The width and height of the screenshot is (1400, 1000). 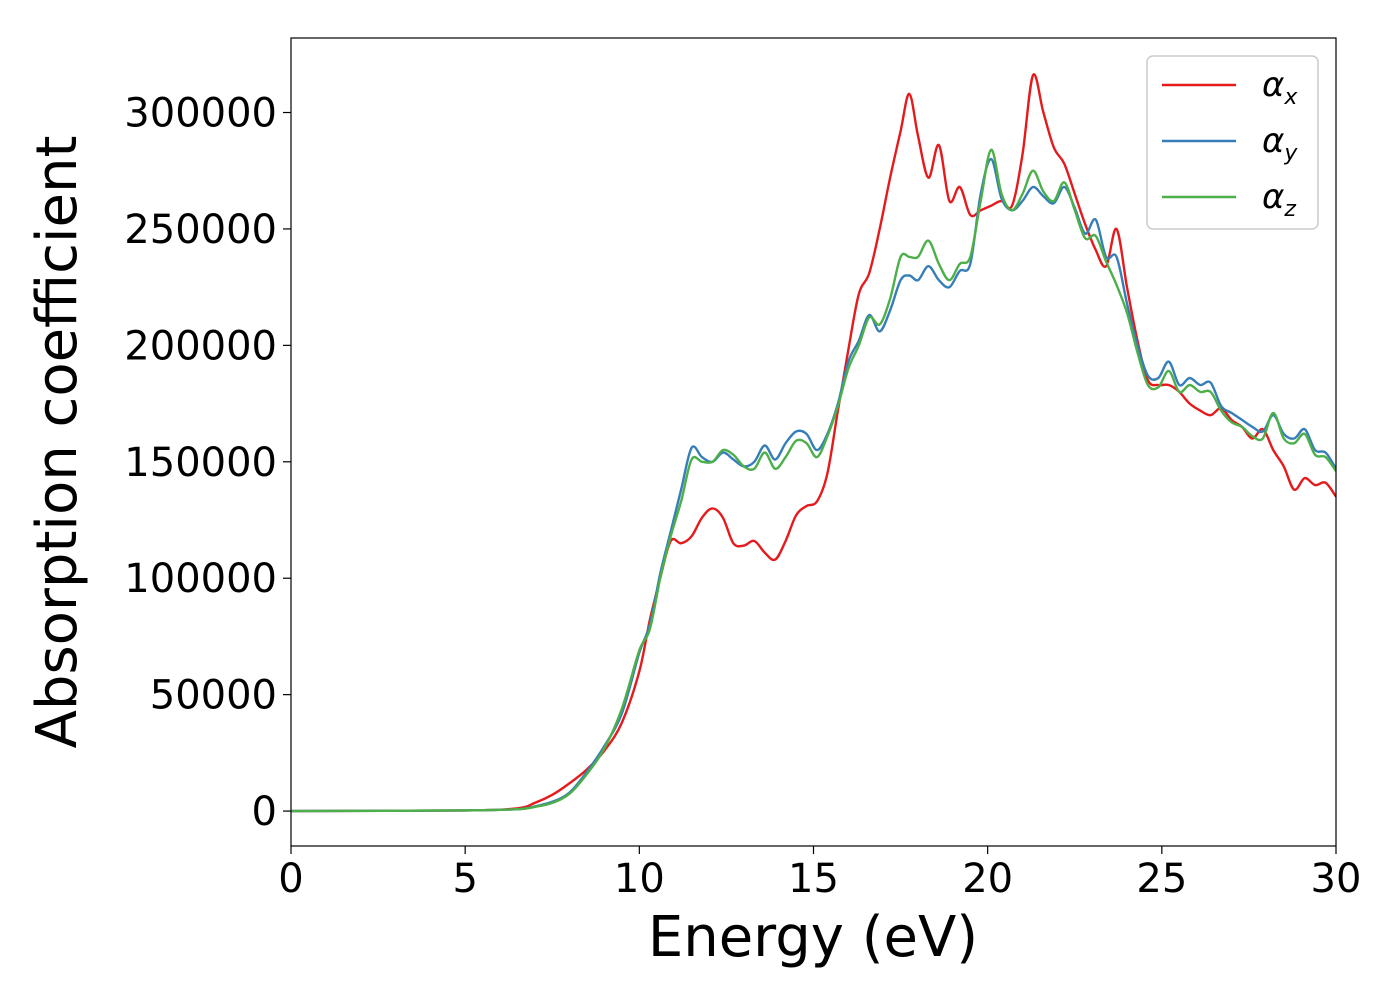 I want to click on y-axis: 0 50000 100000 150000 200000 250000 300000, so click(x=207, y=463).